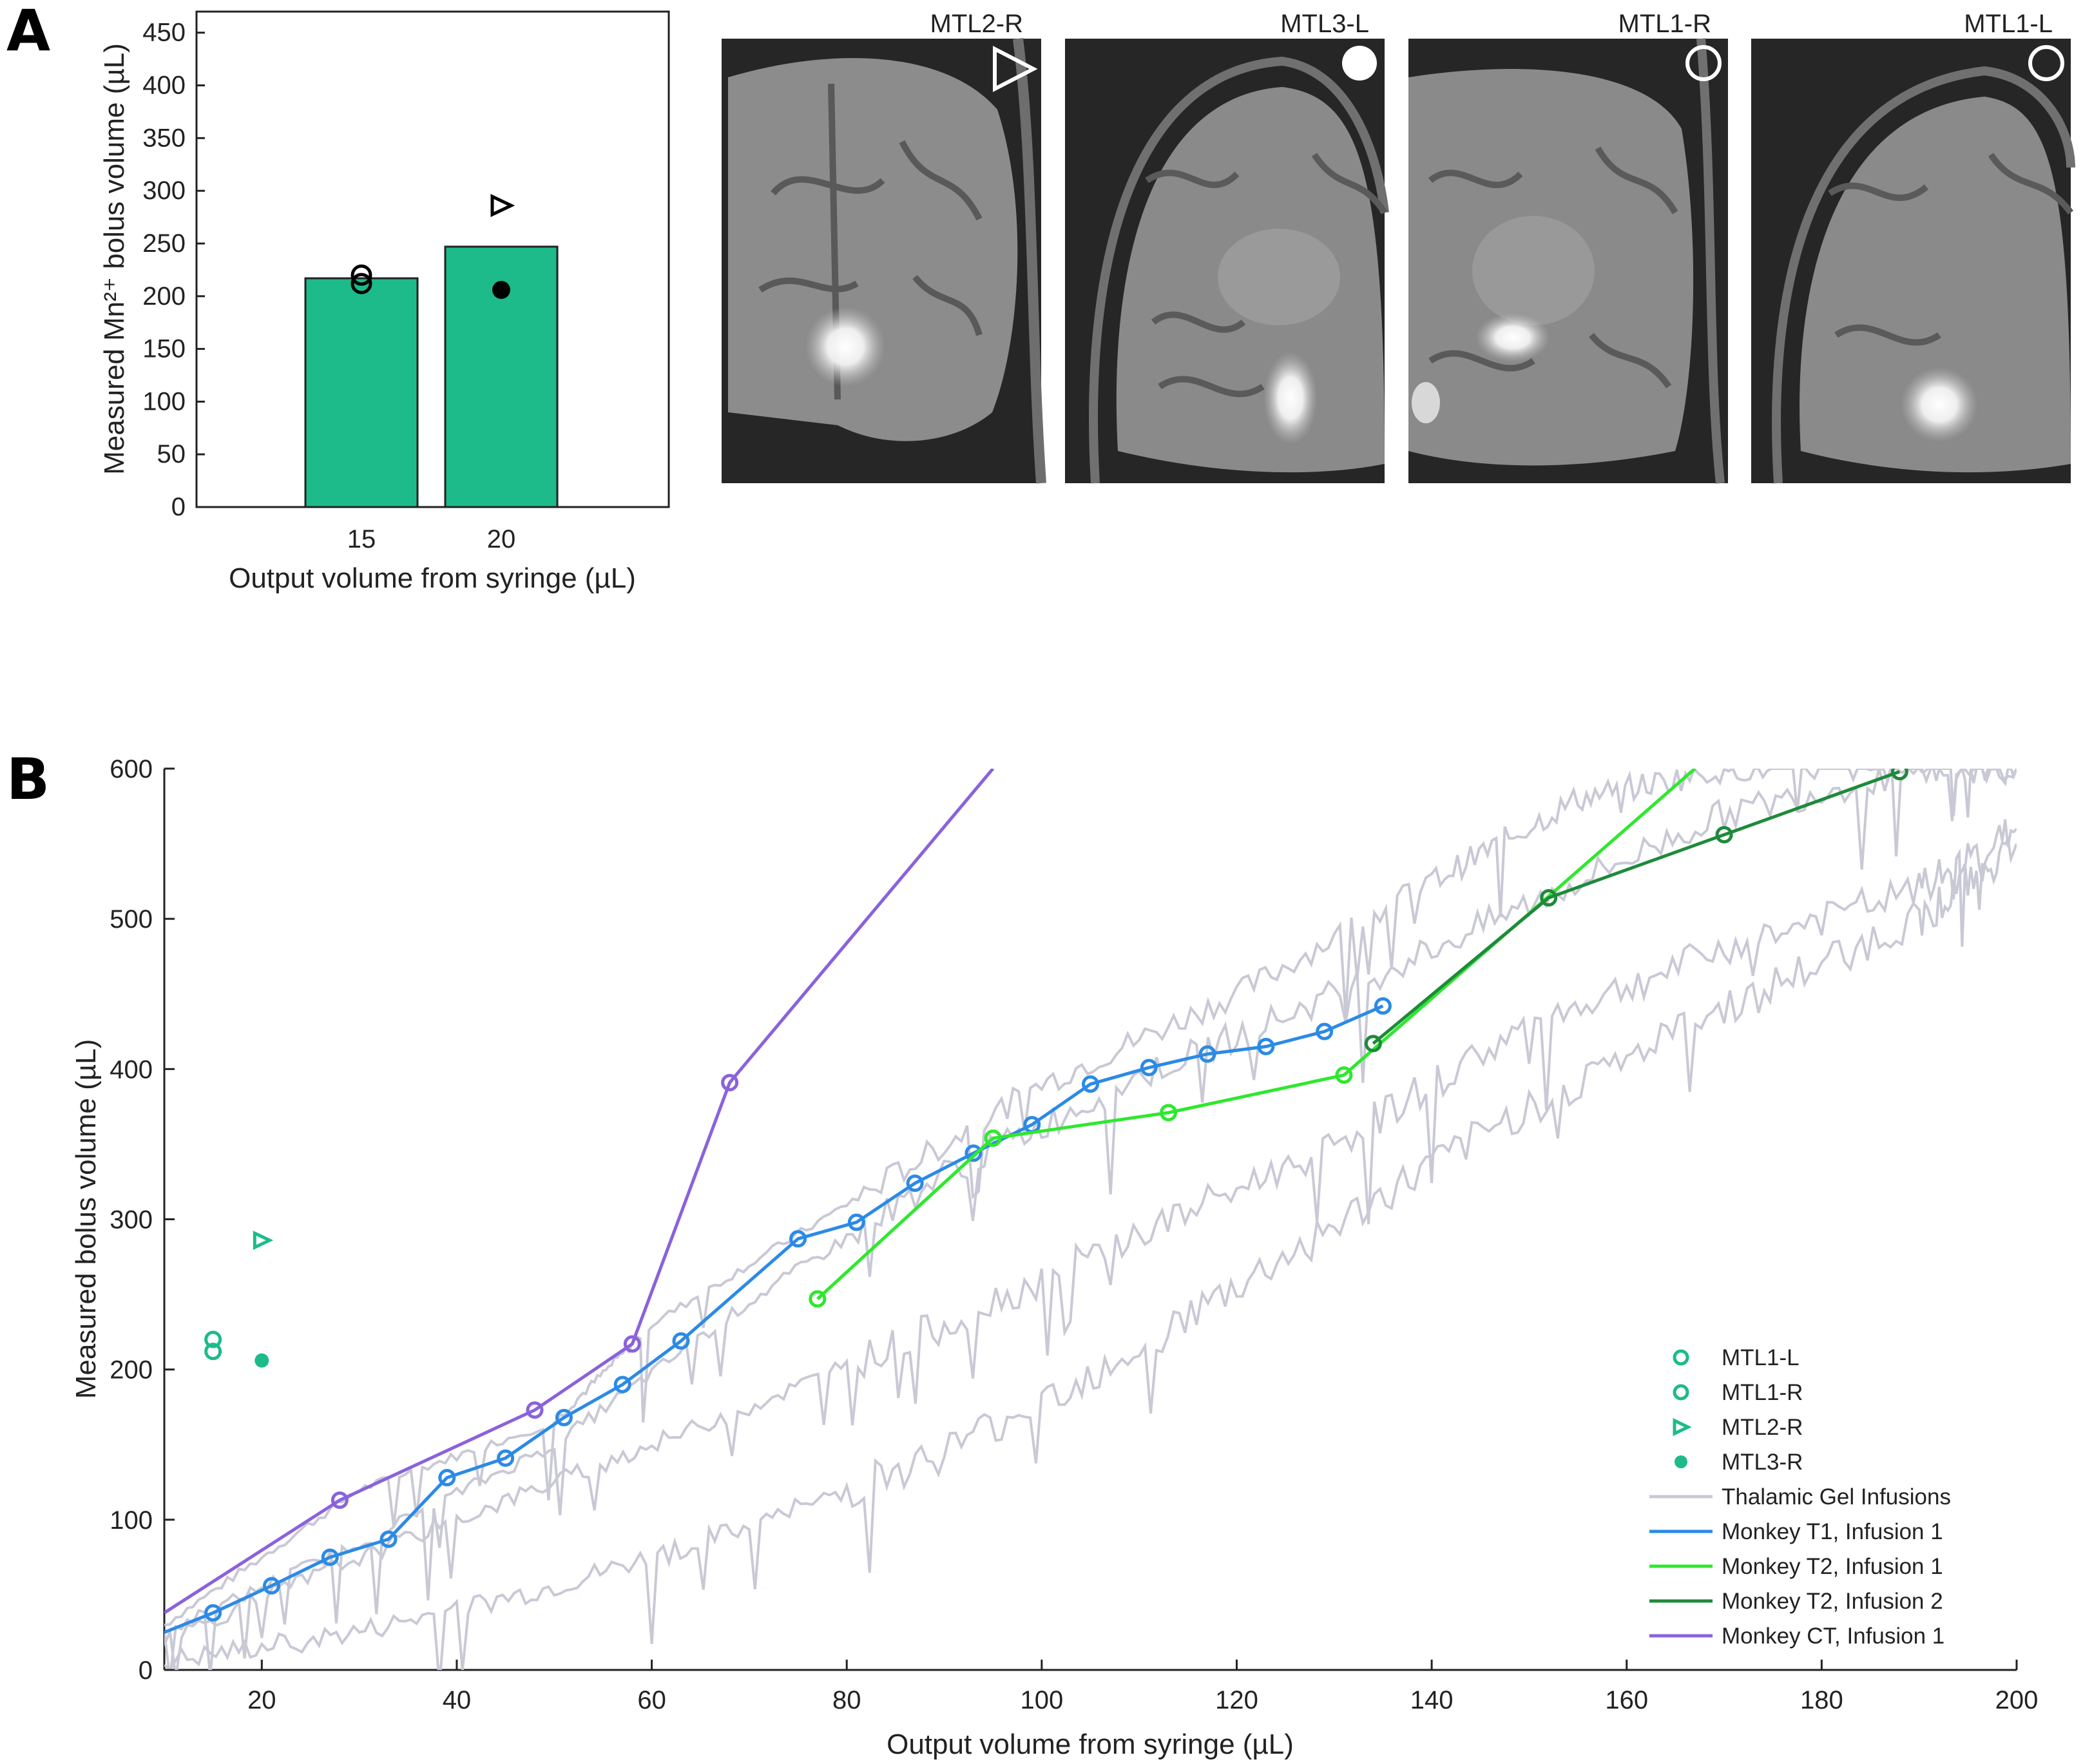  I want to click on panel-a-x-axis-title: Output volume from syringe (µL), so click(432, 578).